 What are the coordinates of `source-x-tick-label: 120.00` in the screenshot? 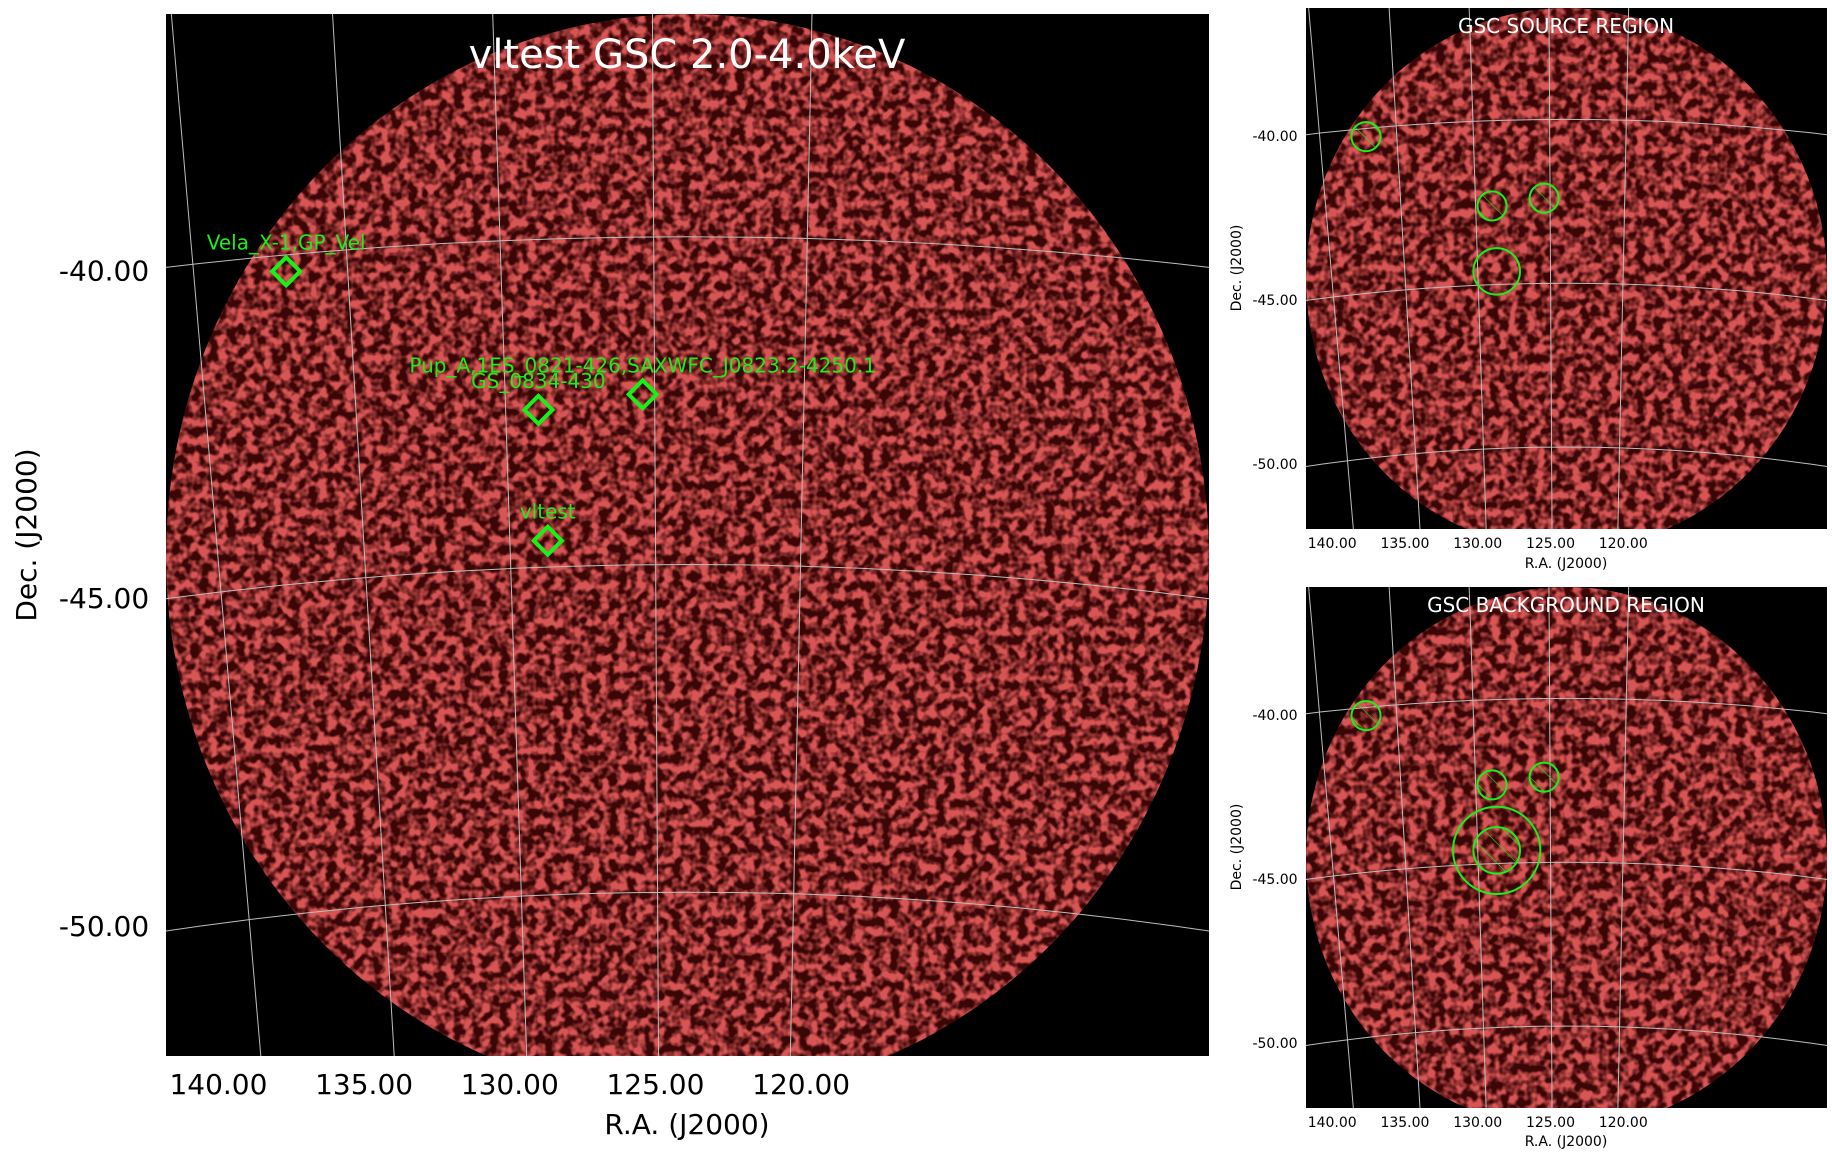 It's located at (1623, 544).